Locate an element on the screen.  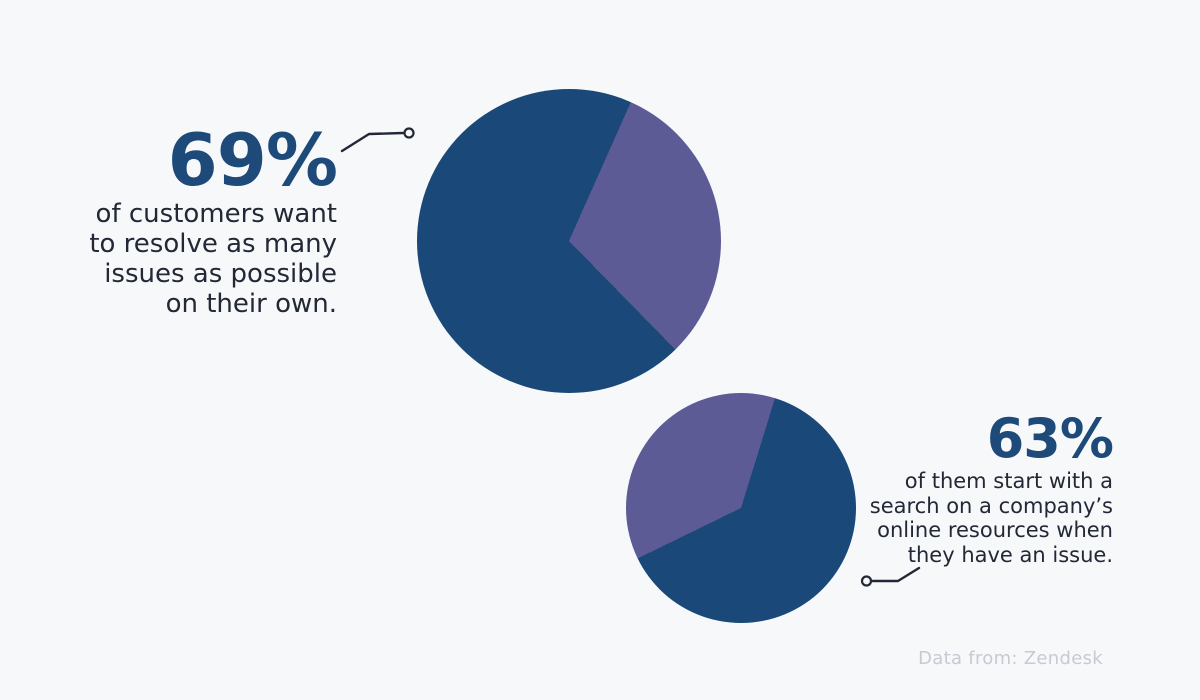
caption-line: of customers want is located at coordinates (216, 214).